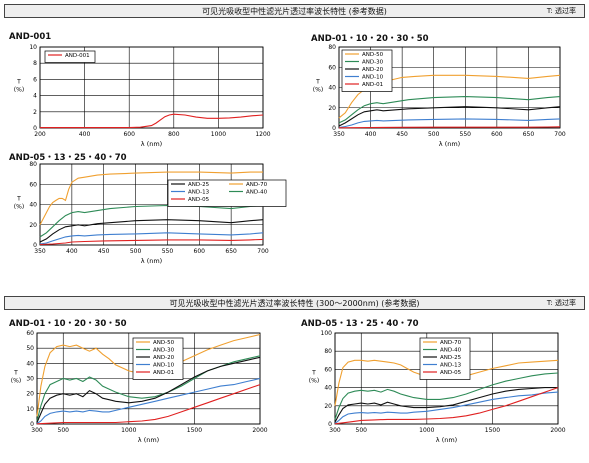  Describe the element at coordinates (164, 366) in the screenshot. I see `legend-label: AND-10` at that location.